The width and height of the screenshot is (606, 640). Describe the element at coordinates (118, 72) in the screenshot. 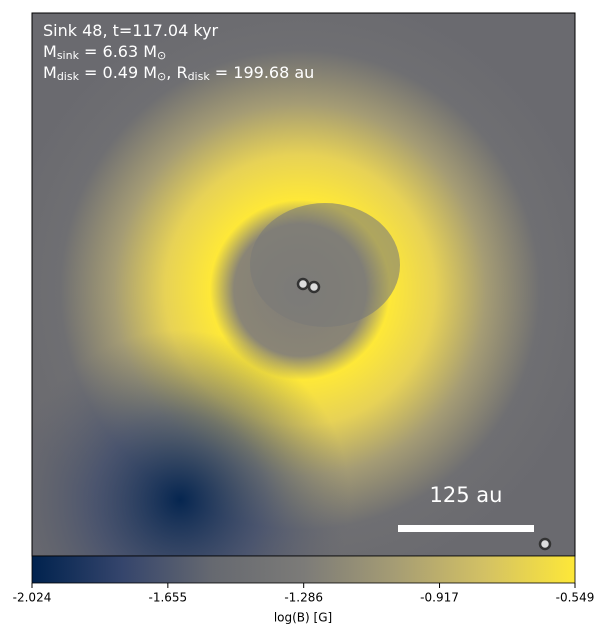

I see `annotation-part: = 0.49 M` at that location.